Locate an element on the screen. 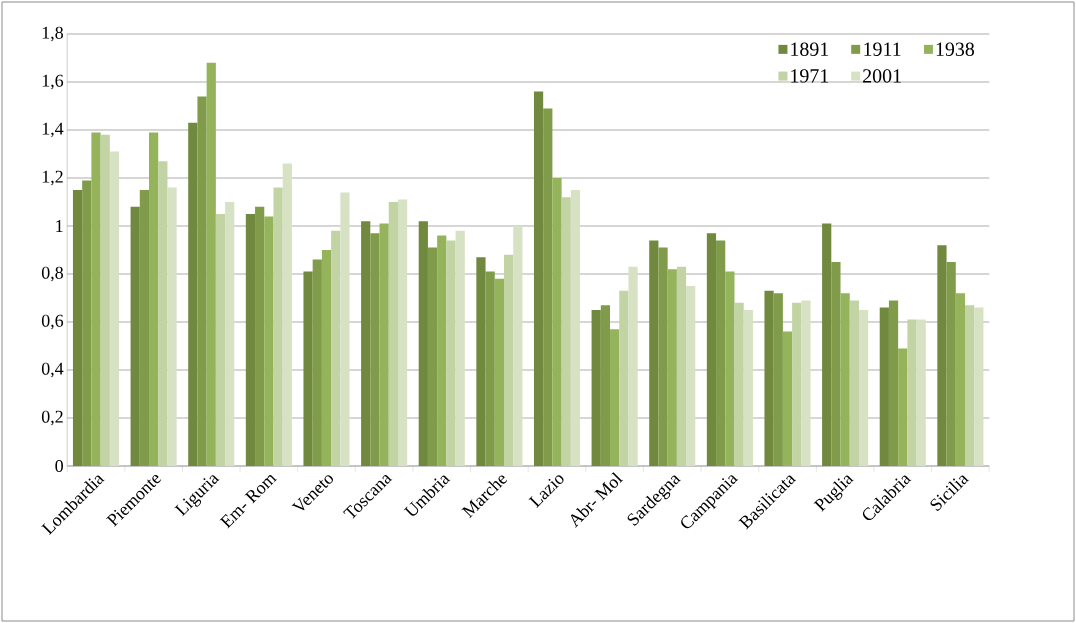  y-tick-label: 0,8 is located at coordinates (52, 274).